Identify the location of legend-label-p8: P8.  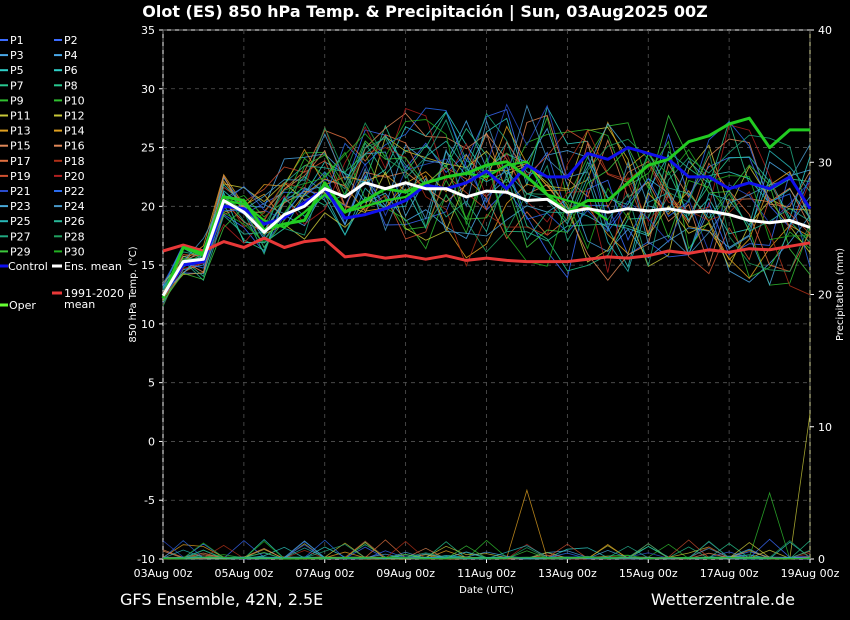
(71, 85).